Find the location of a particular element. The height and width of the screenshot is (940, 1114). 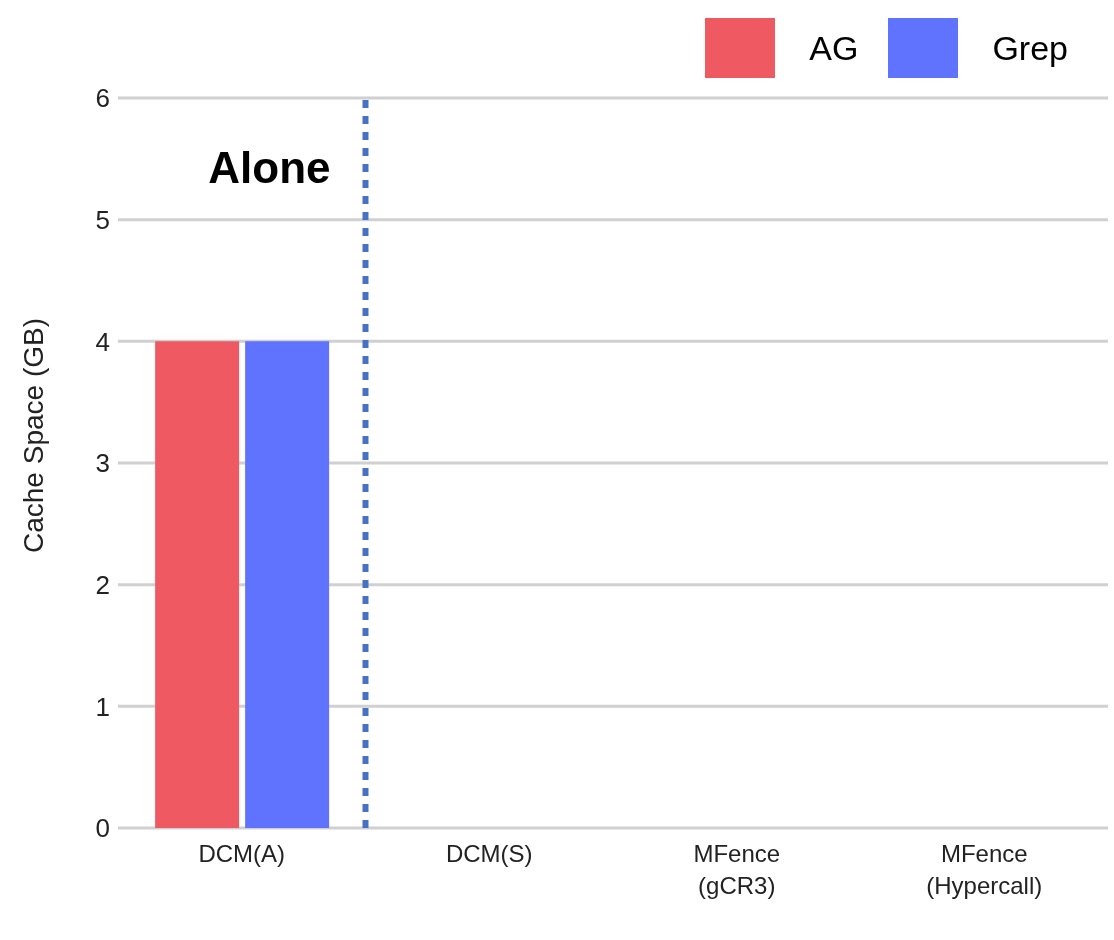

x-tick-label: MFence (gCR3) is located at coordinates (737, 869).